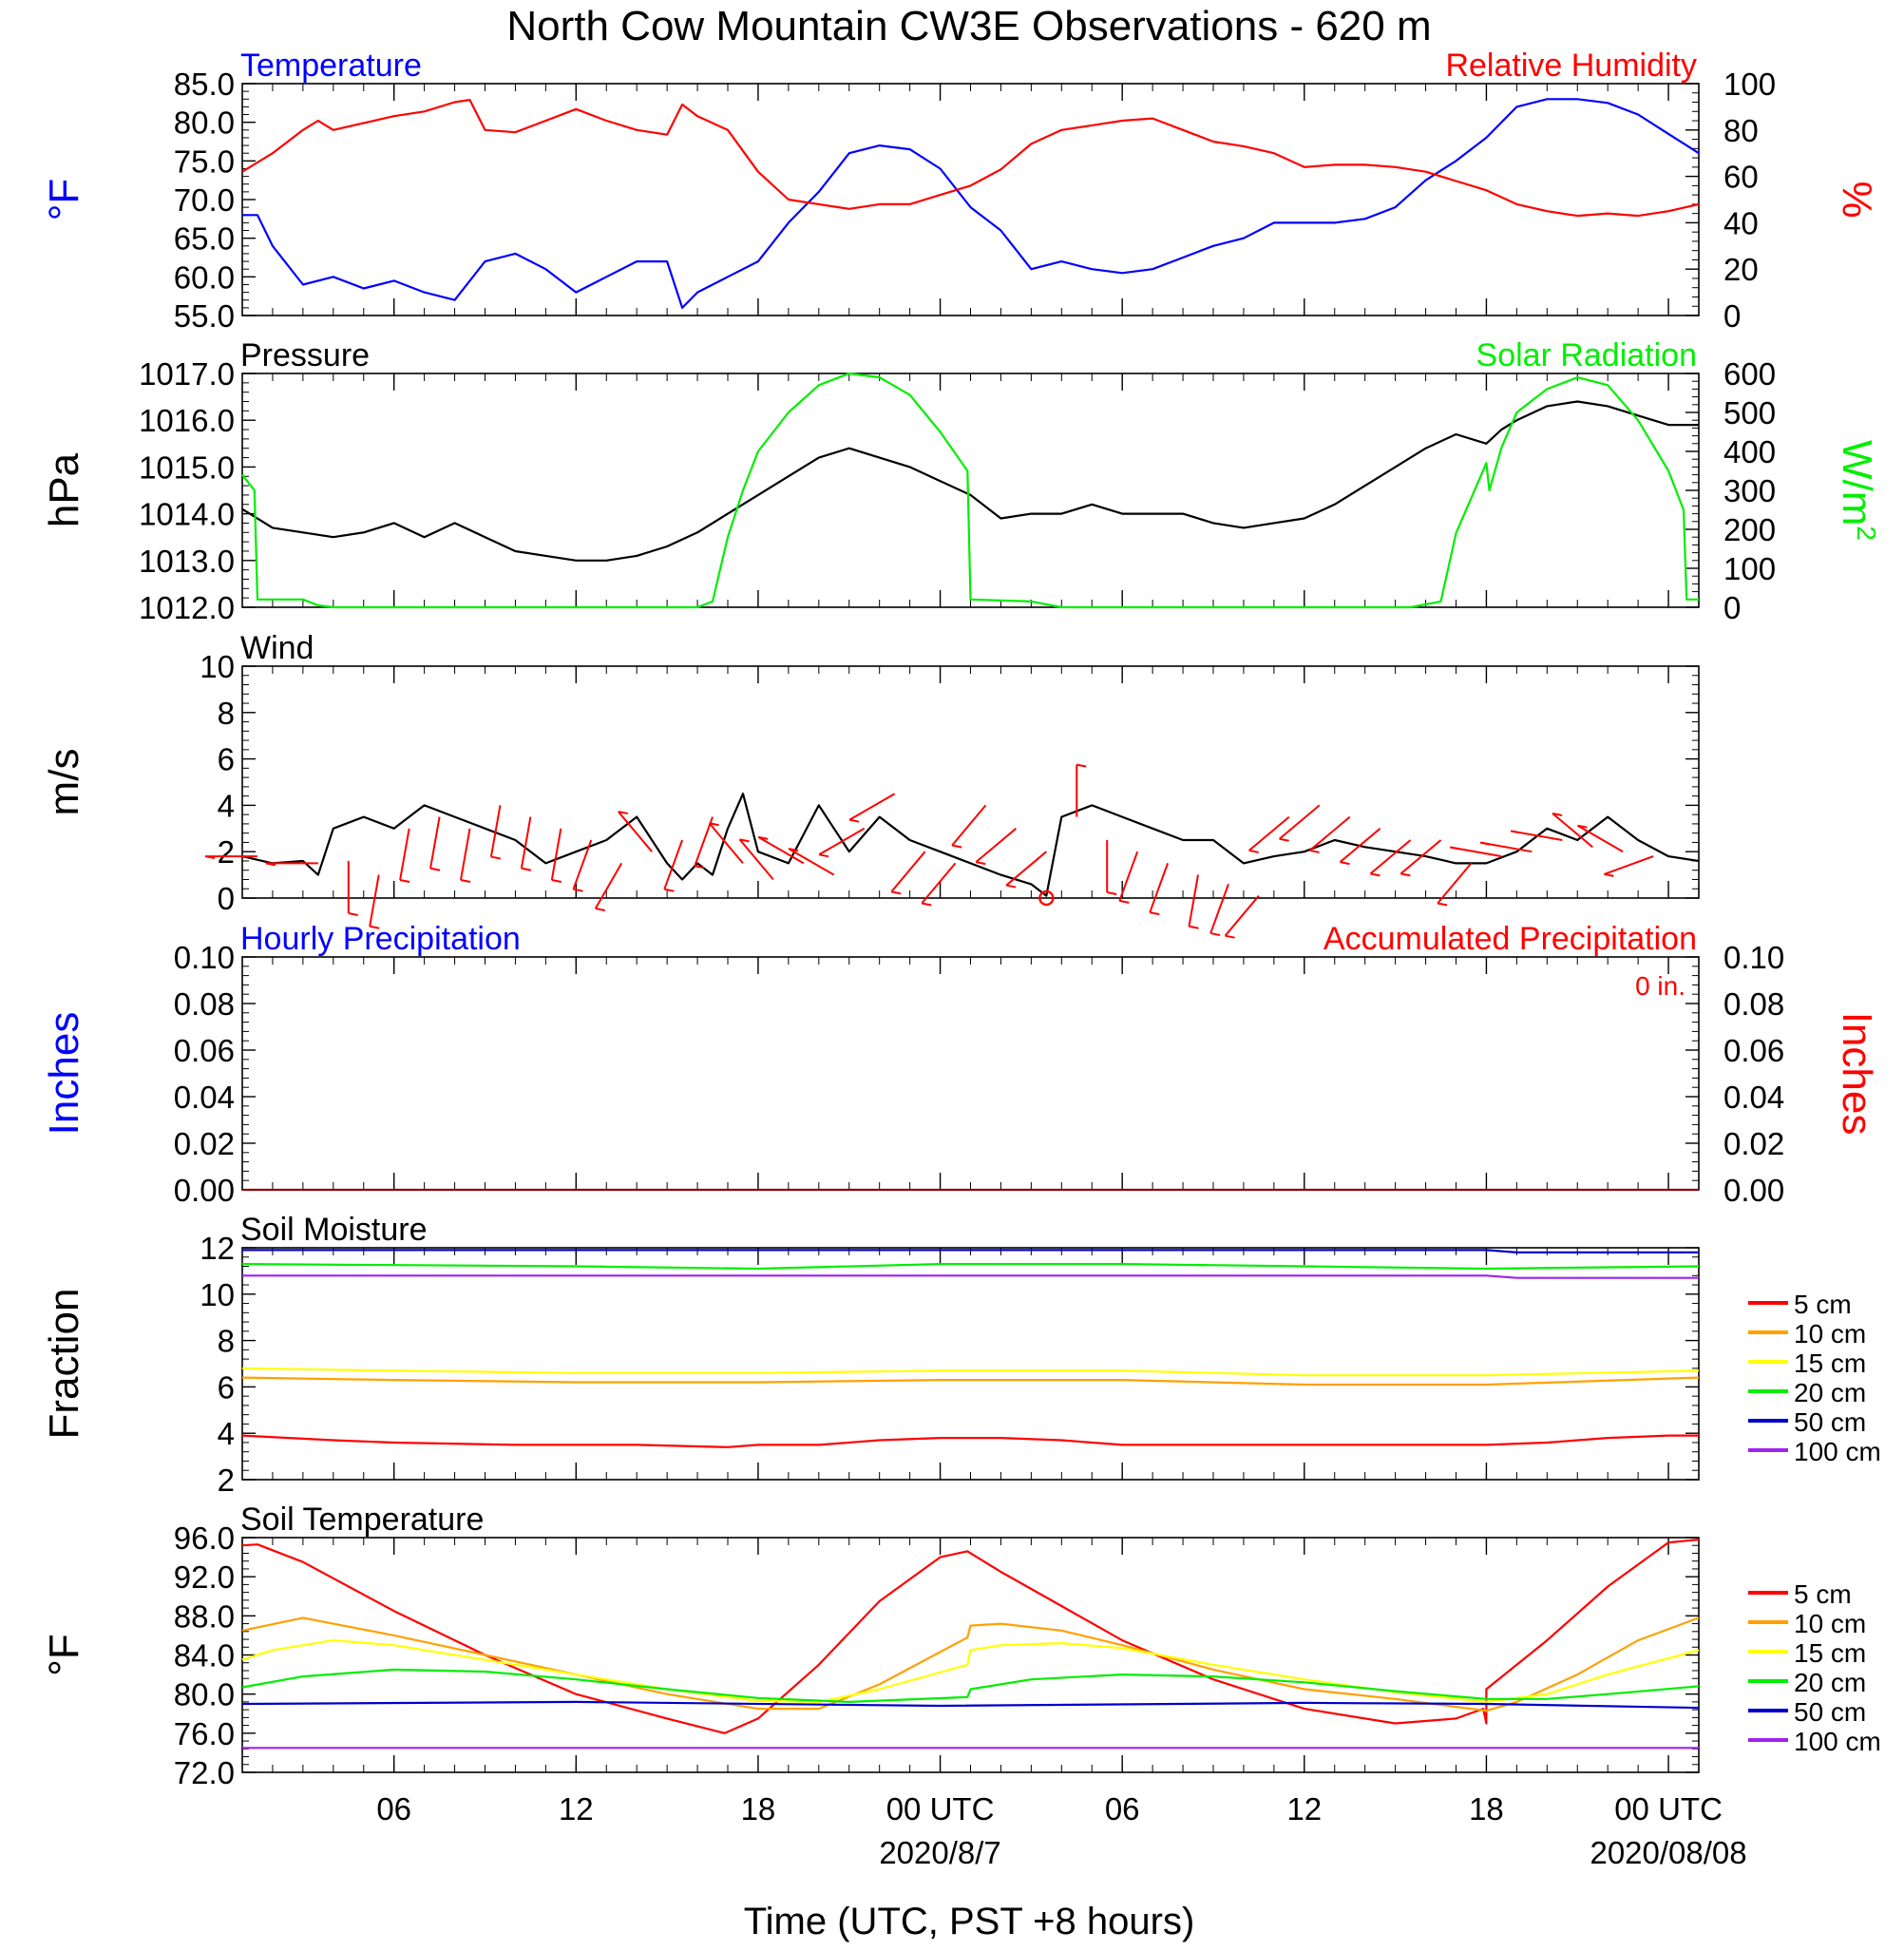  What do you see at coordinates (1830, 1712) in the screenshot?
I see `legend-label: 50 cm` at bounding box center [1830, 1712].